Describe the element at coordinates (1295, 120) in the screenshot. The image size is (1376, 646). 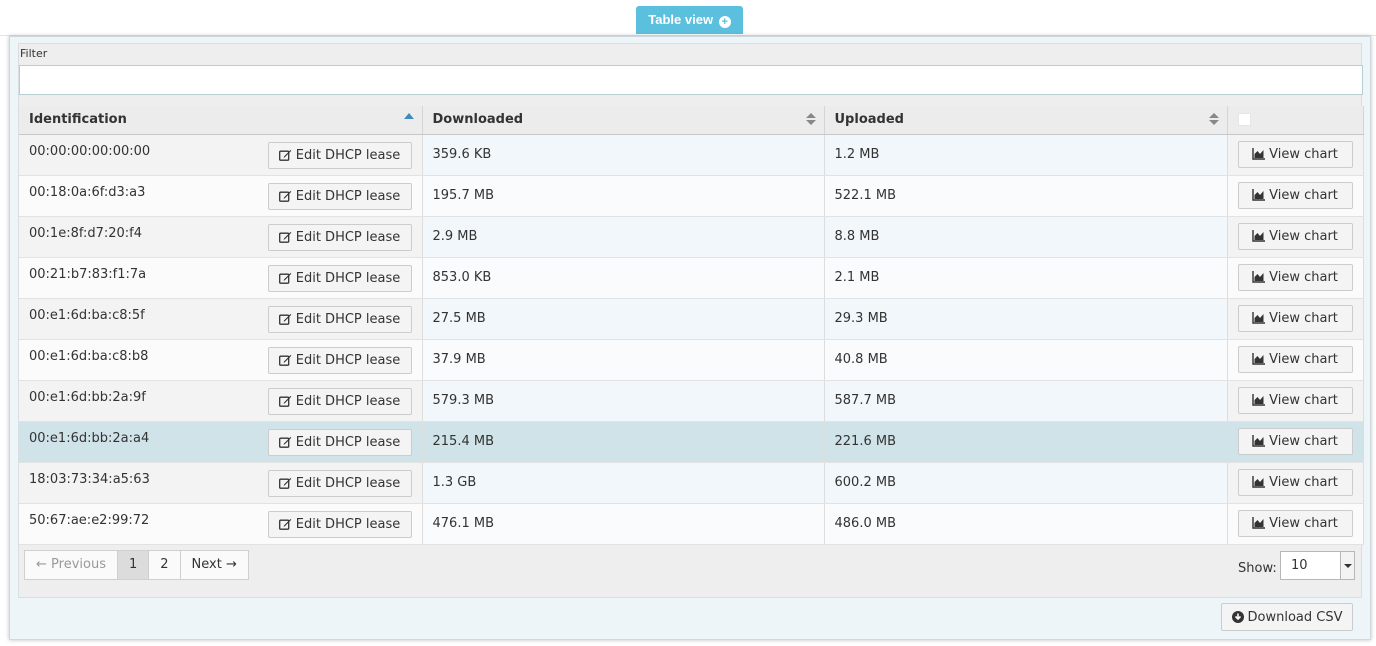
I see `column-header-chart` at that location.